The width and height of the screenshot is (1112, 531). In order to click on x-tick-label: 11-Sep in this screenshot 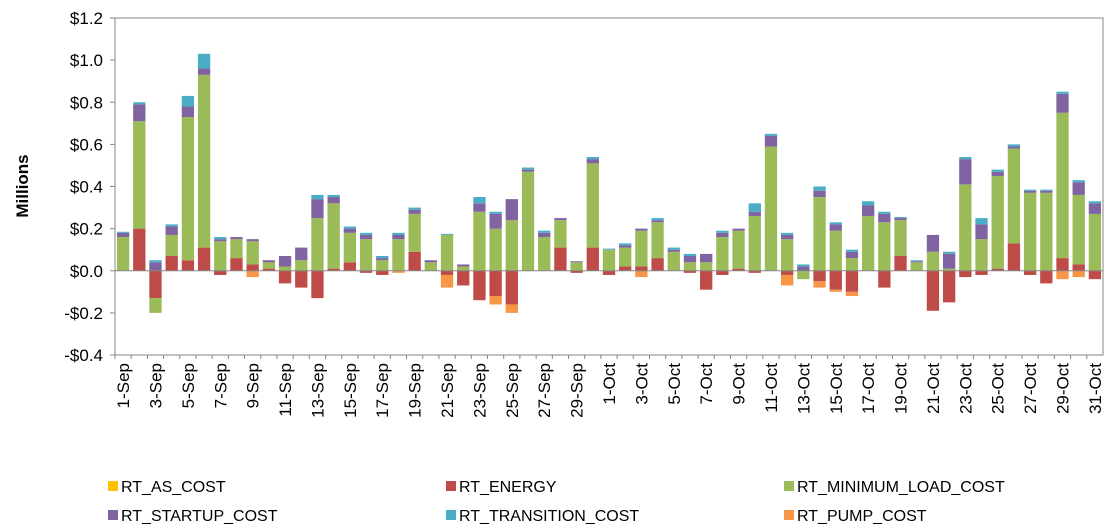, I will do `click(285, 390)`.